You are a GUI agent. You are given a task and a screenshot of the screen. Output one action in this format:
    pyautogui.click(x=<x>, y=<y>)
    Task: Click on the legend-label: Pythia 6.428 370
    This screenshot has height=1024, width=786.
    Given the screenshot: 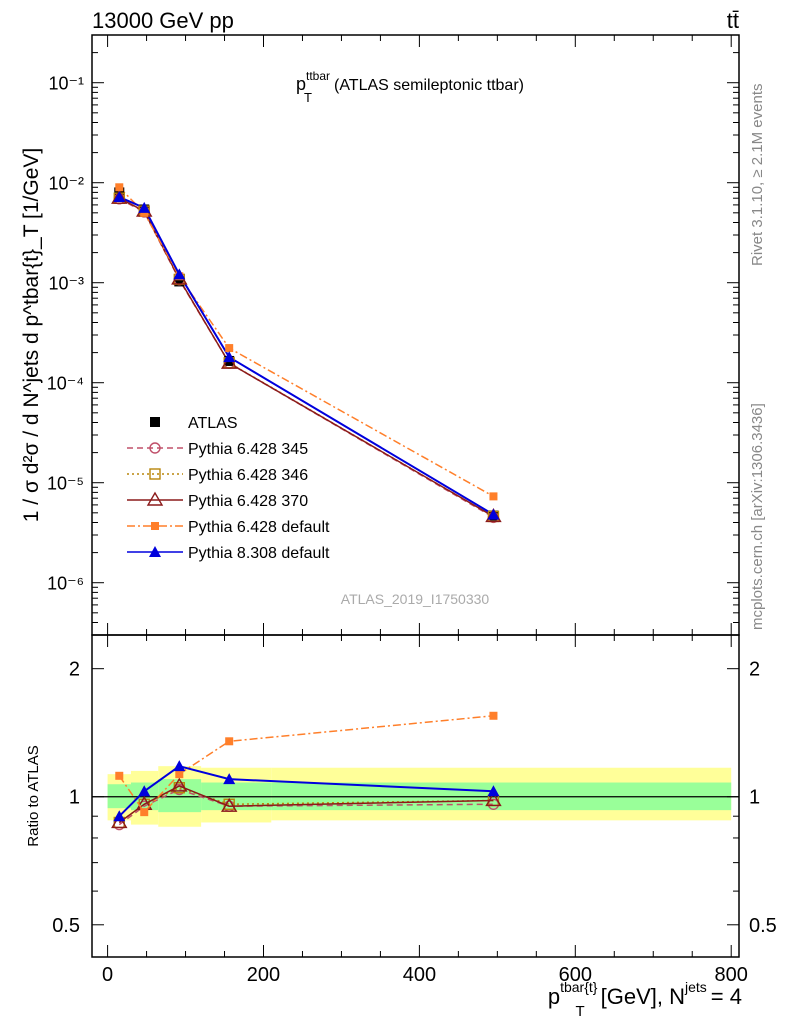 What is the action you would take?
    pyautogui.click(x=248, y=501)
    